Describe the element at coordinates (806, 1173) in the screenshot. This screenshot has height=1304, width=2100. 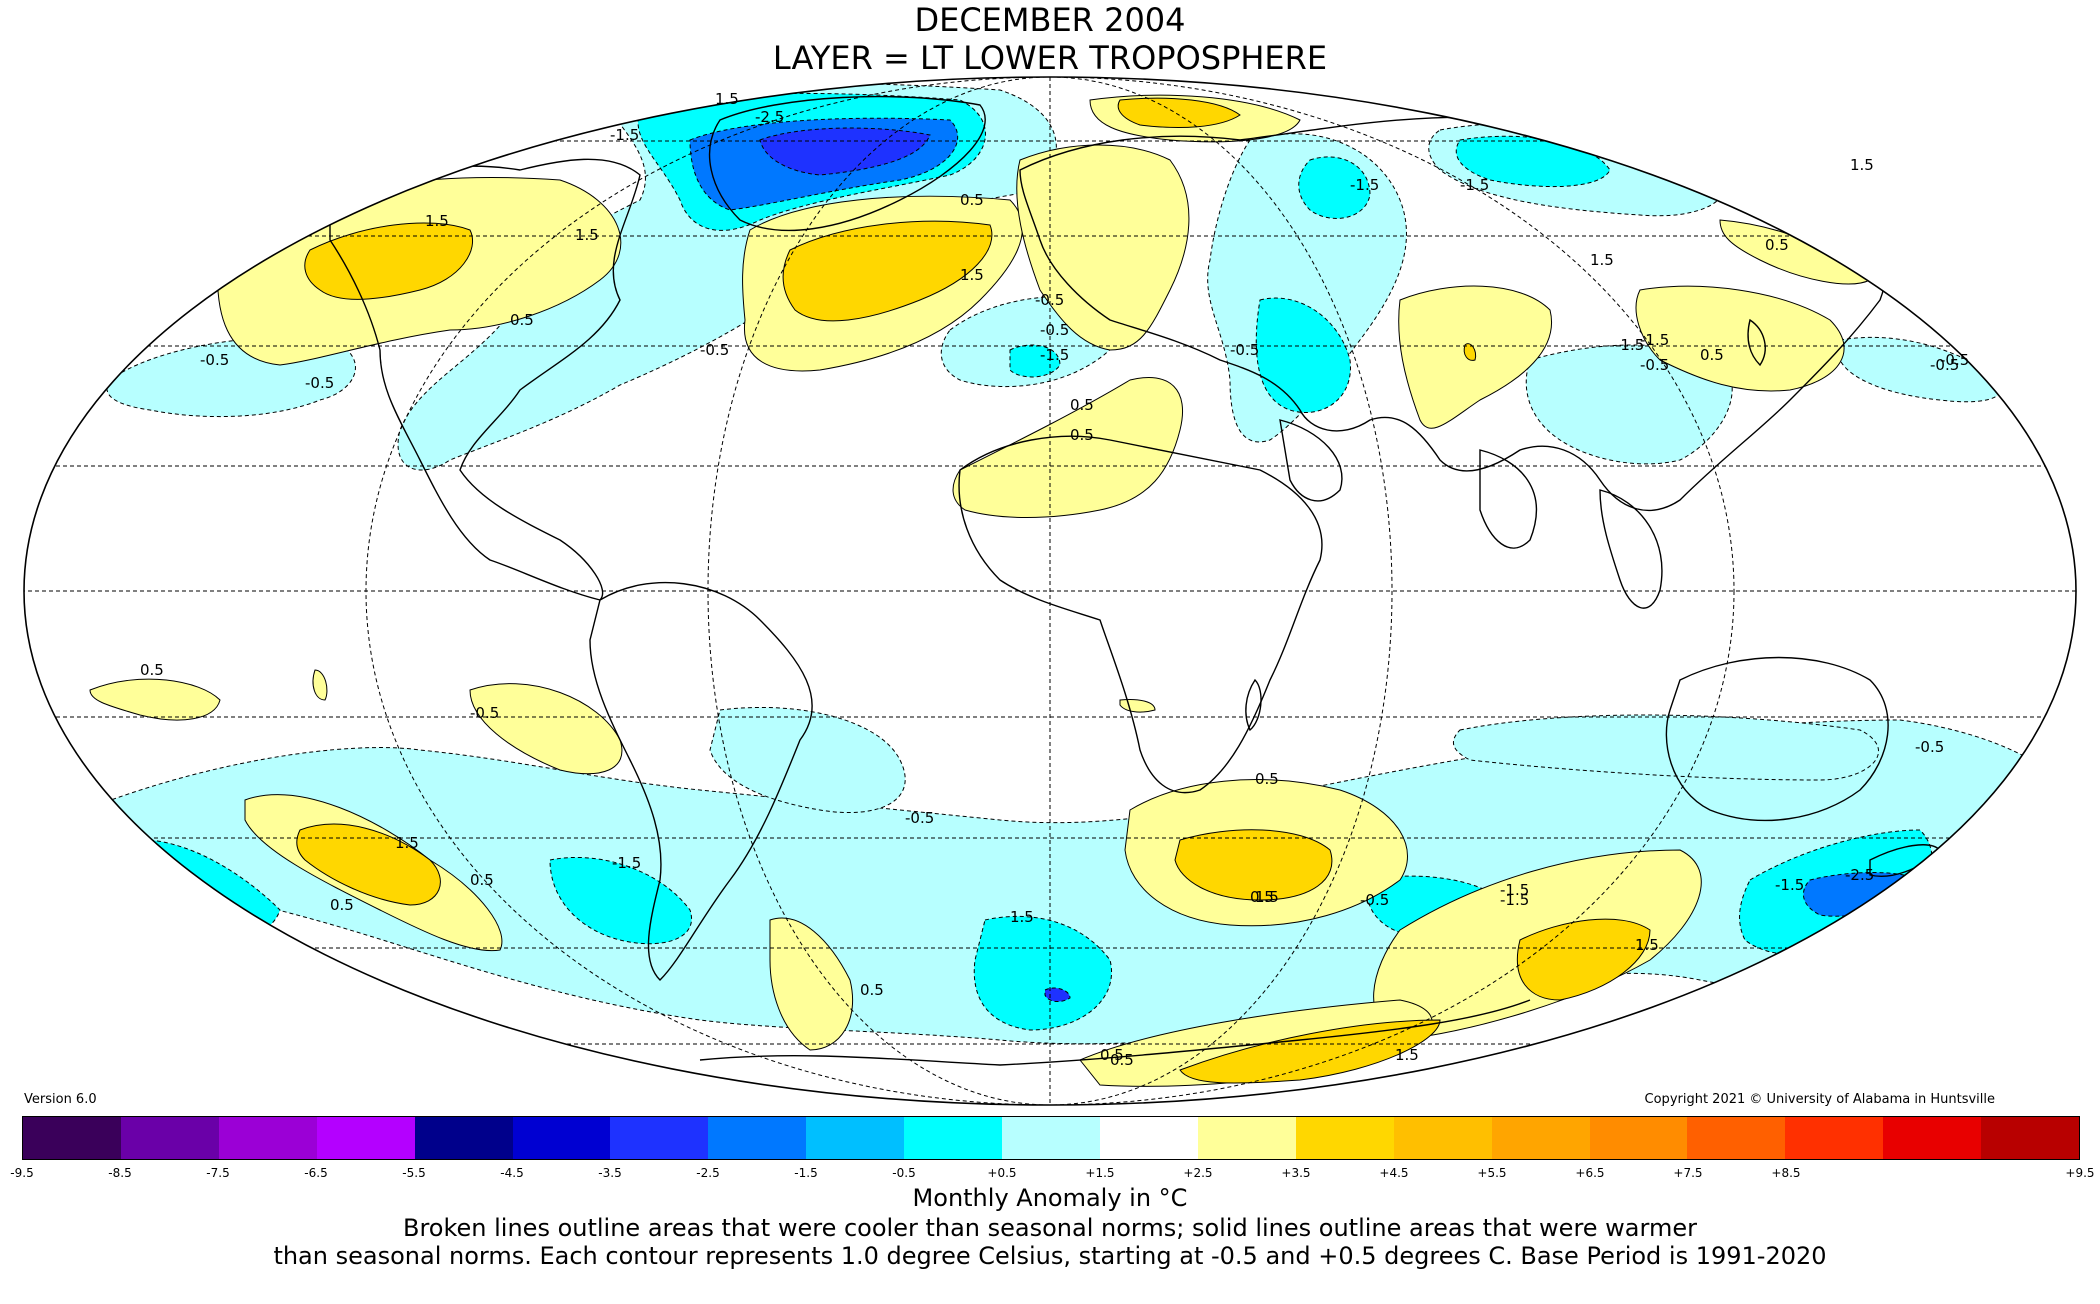
I see `scale-tick-label: -1.5` at that location.